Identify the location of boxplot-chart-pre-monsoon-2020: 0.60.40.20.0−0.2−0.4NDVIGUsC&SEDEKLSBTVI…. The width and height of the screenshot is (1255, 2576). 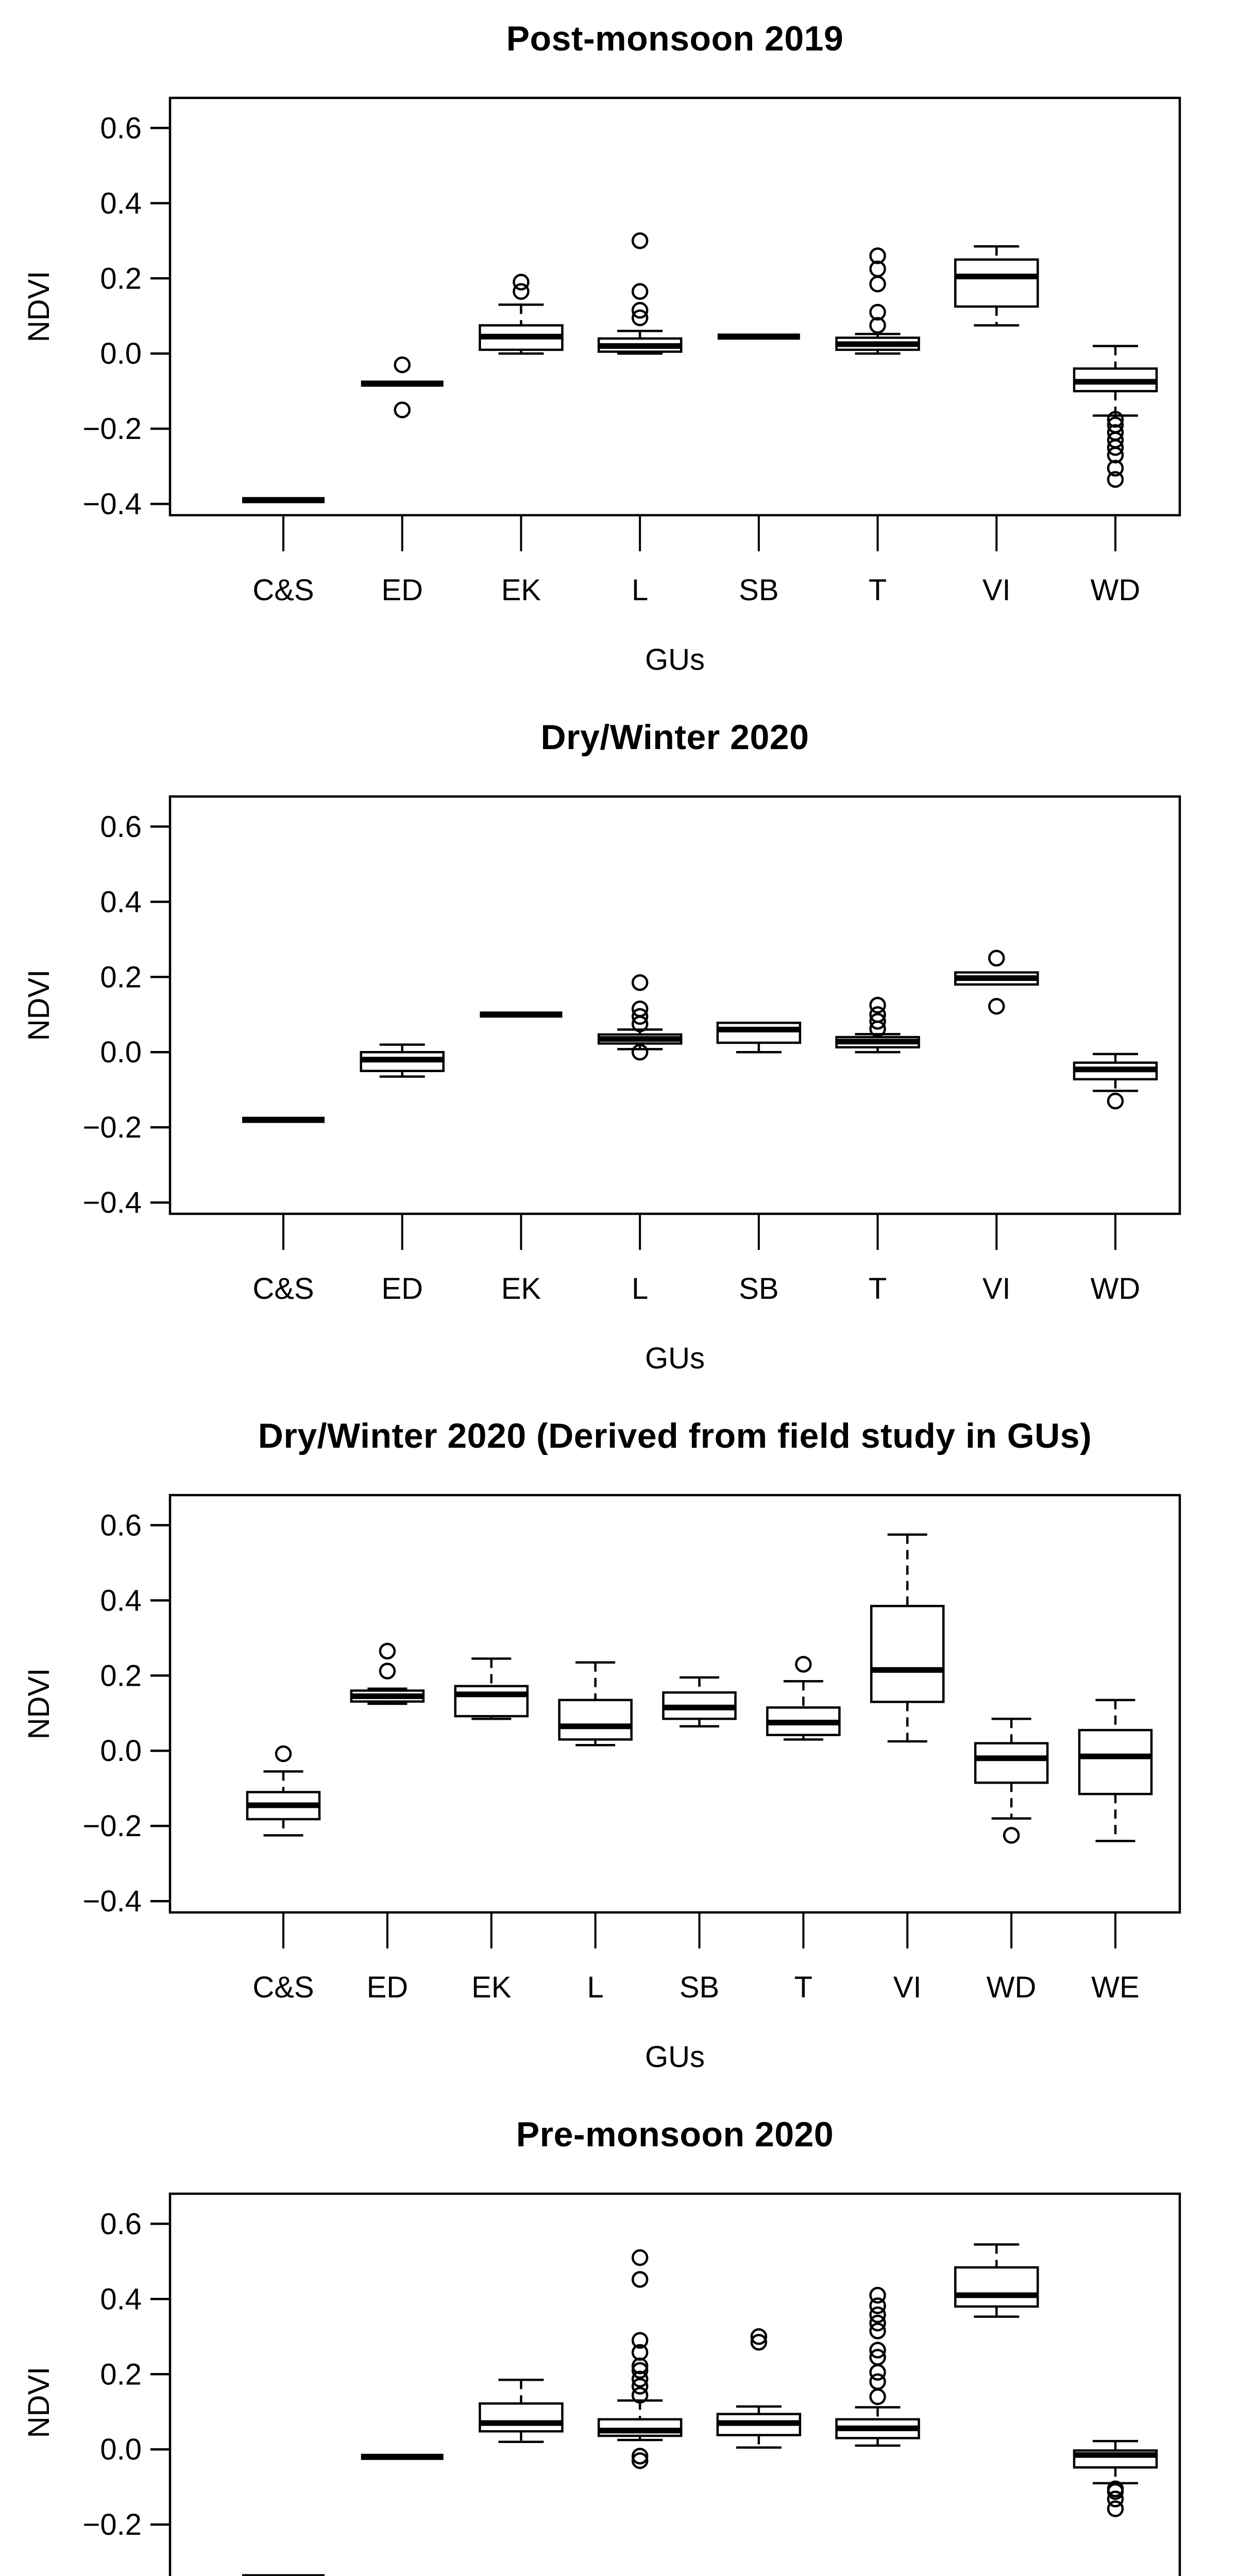
(601, 2384).